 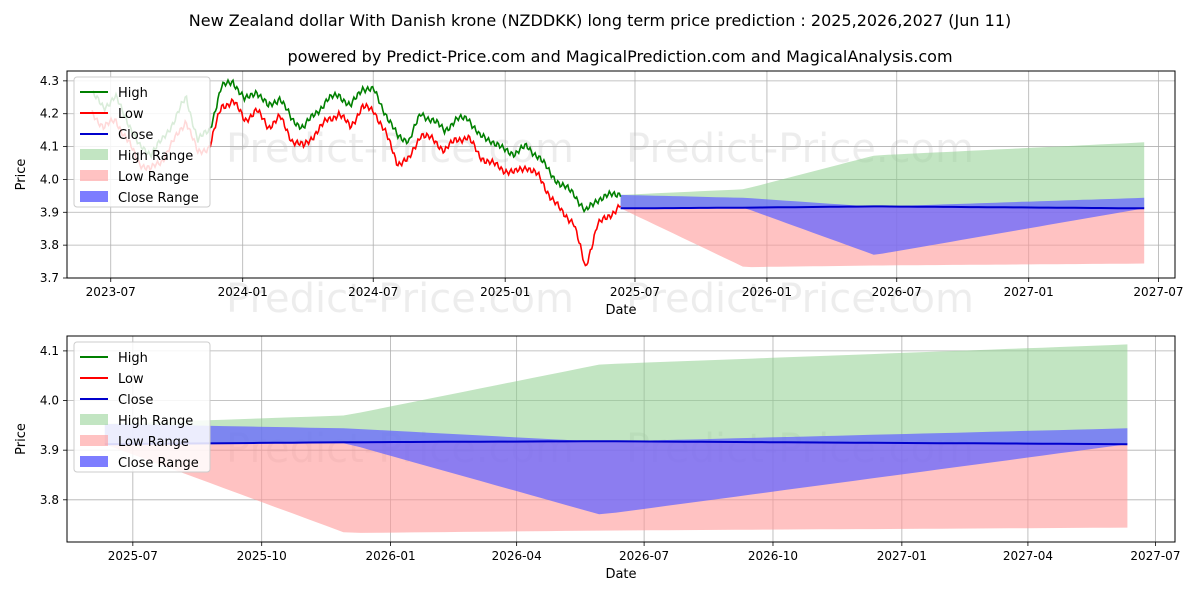 What do you see at coordinates (517, 556) in the screenshot?
I see `x-tick-label: 2026-04` at bounding box center [517, 556].